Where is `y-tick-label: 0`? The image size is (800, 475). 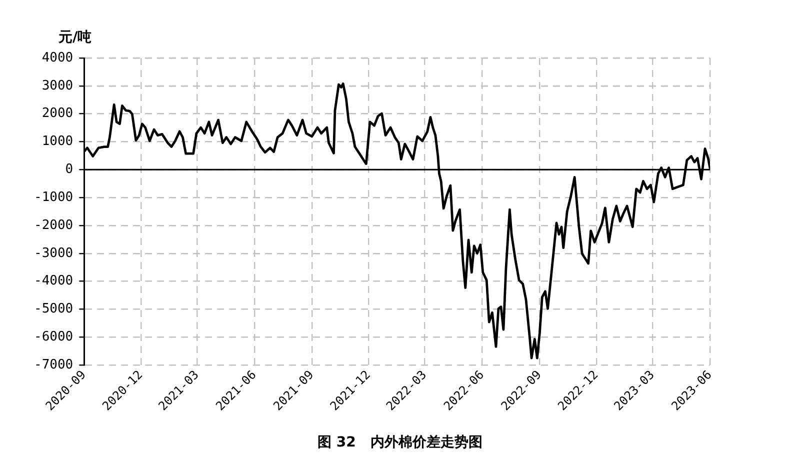
y-tick-label: 0 is located at coordinates (69, 170).